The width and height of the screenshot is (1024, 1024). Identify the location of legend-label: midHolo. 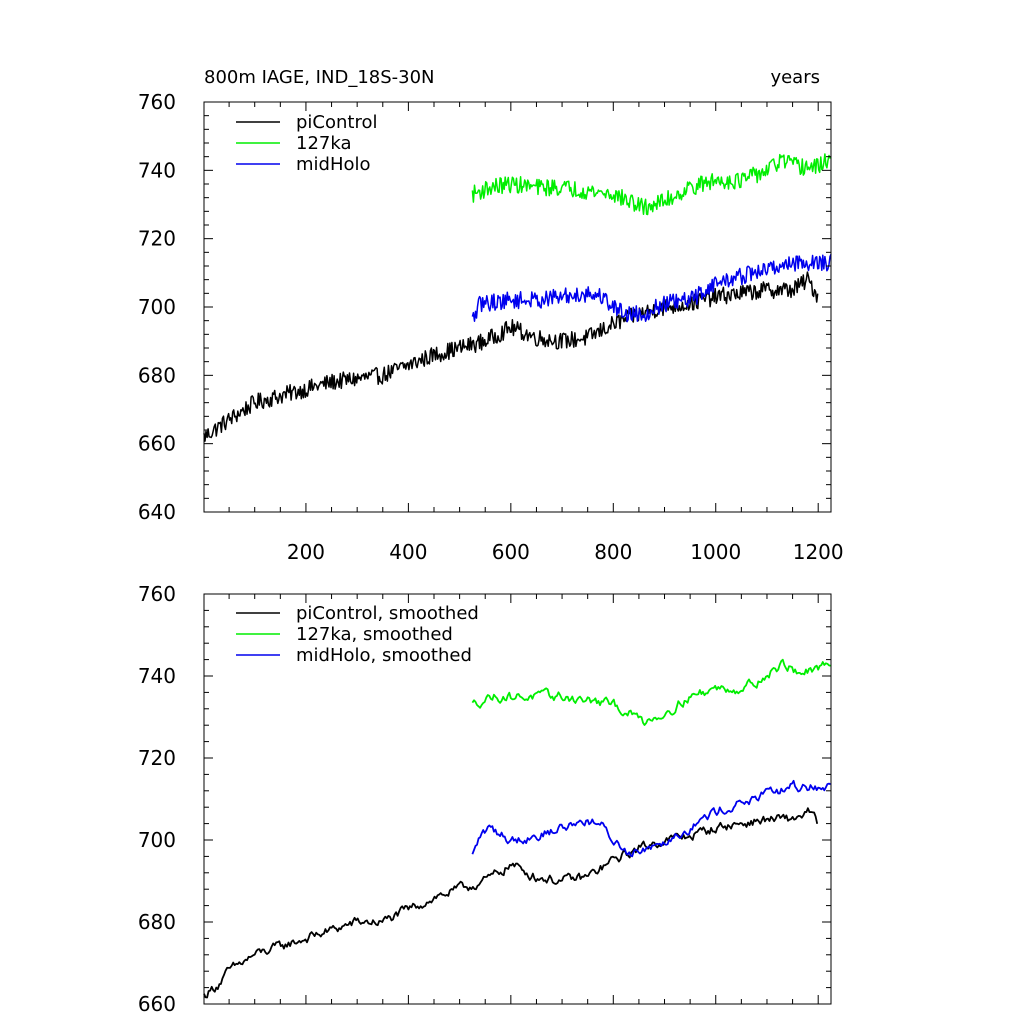
(333, 164).